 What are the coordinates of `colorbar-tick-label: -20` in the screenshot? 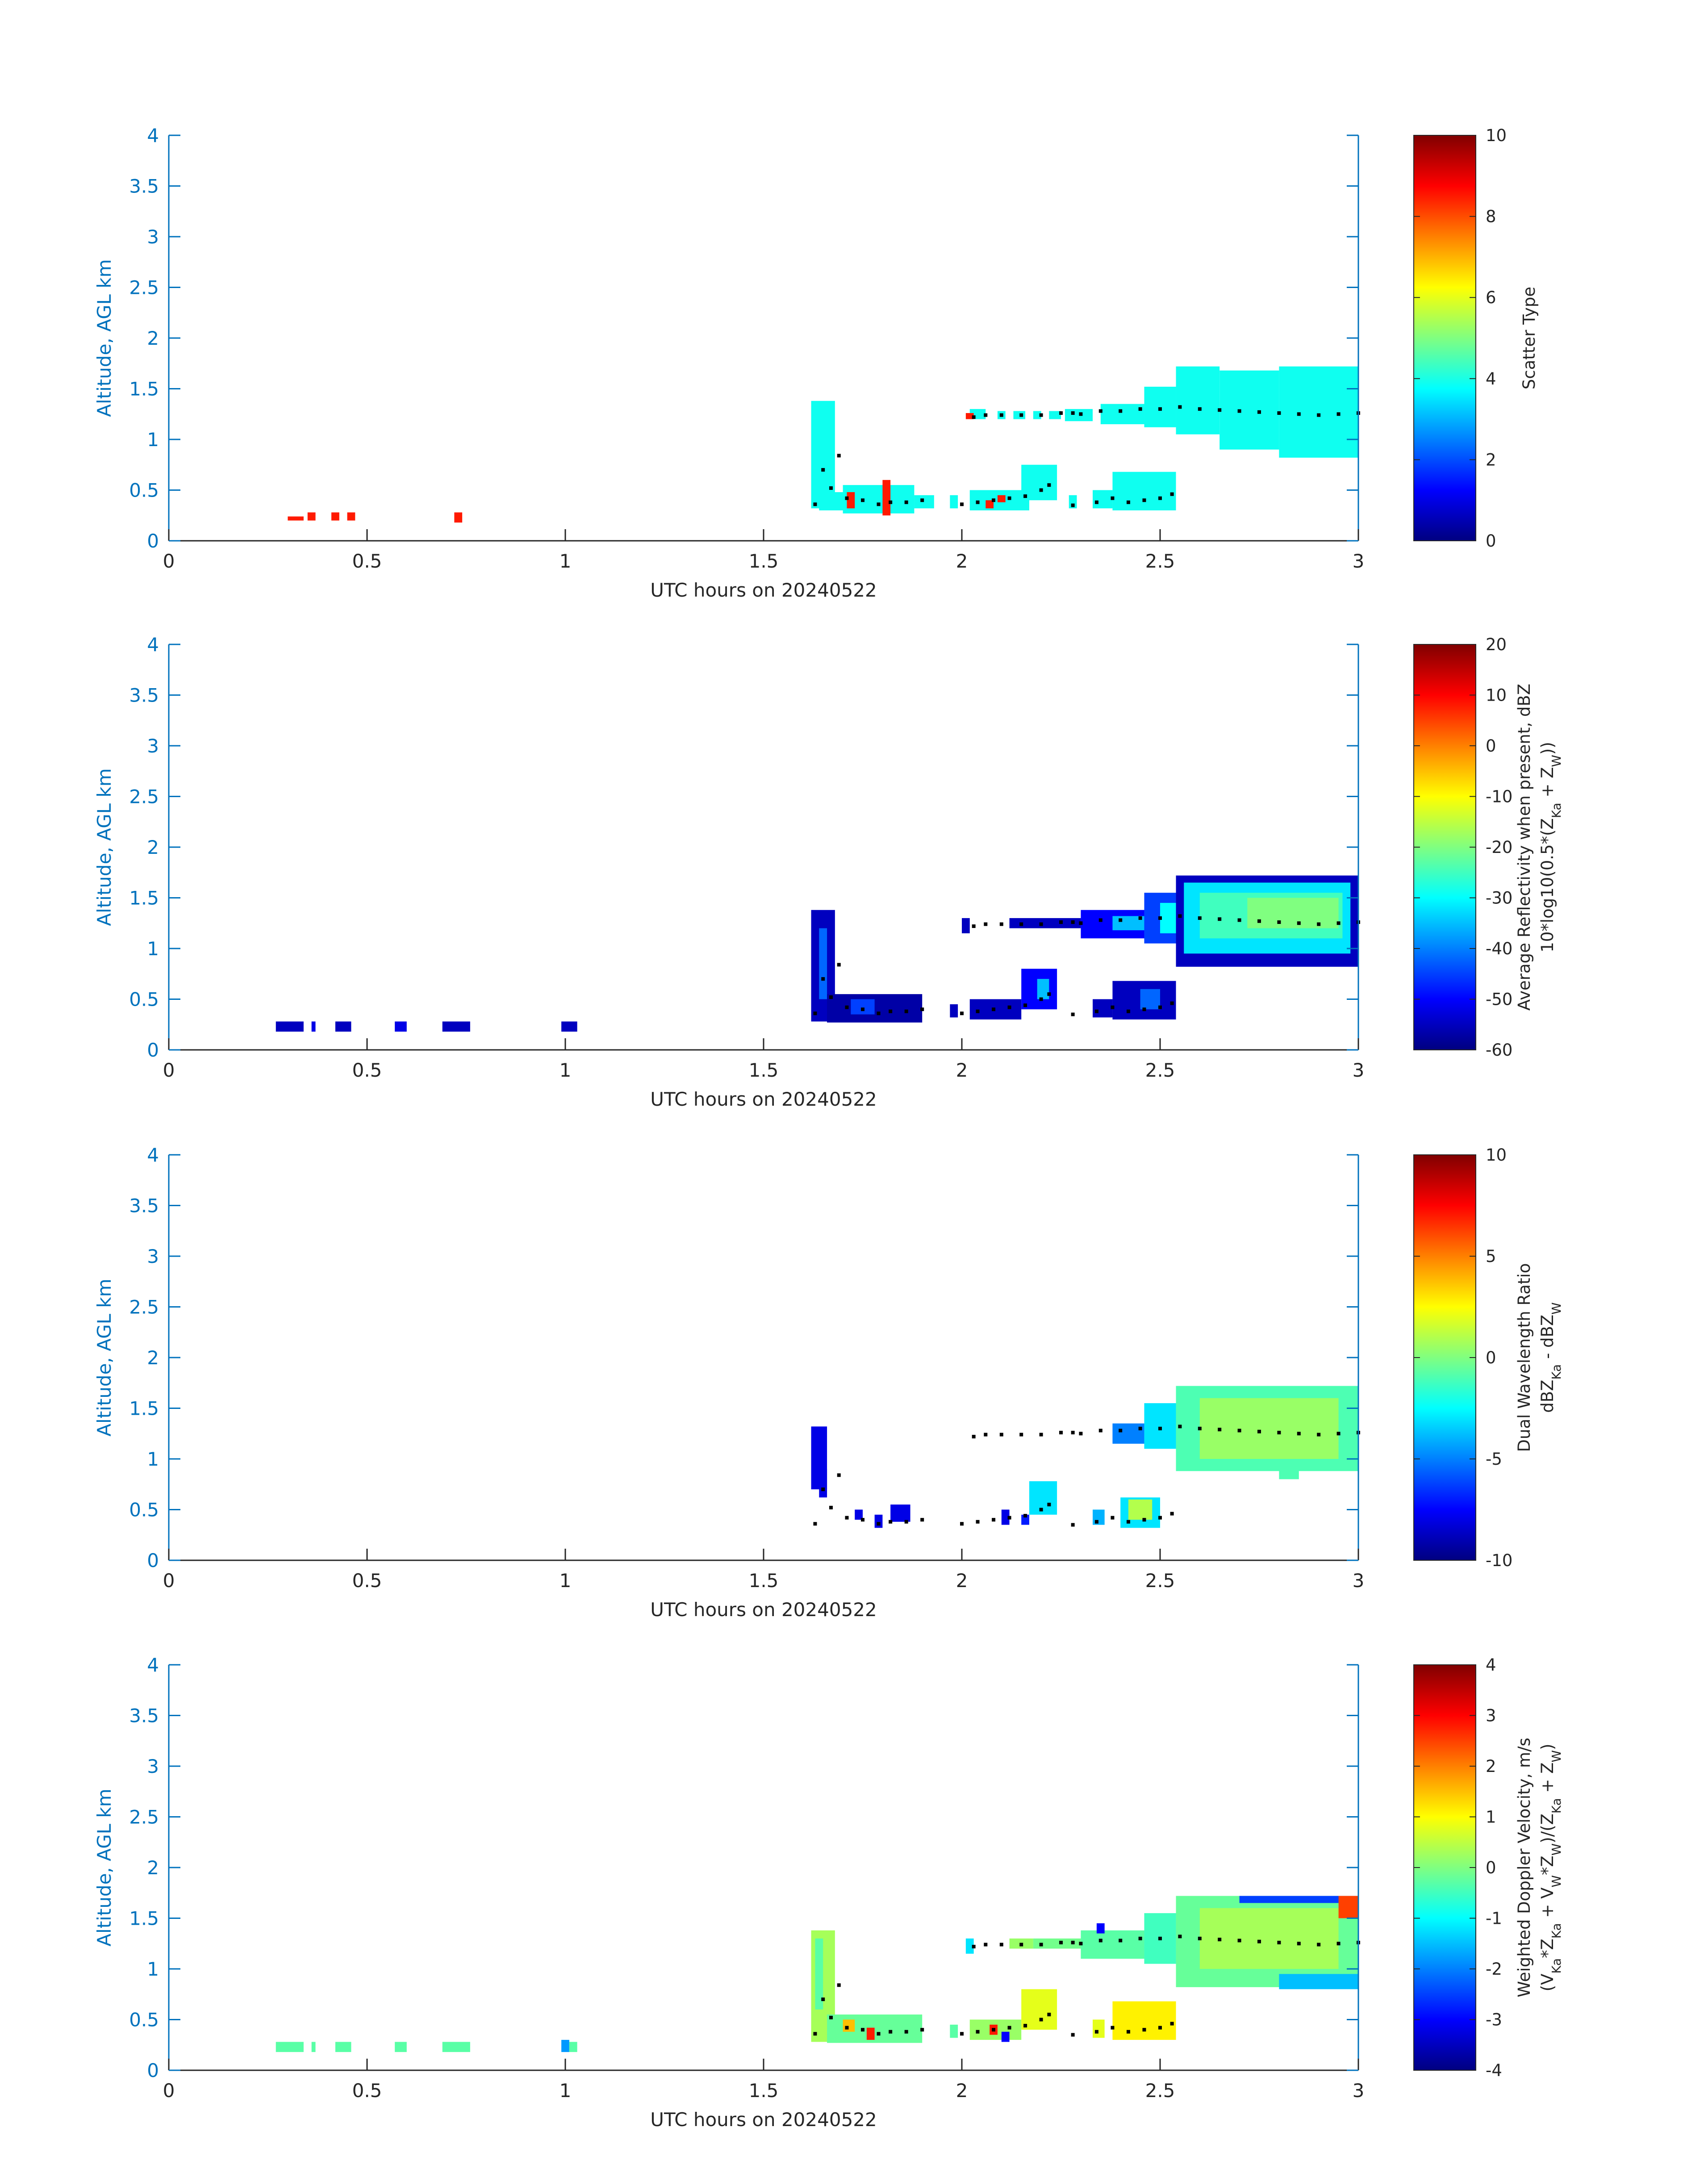 It's located at (1499, 847).